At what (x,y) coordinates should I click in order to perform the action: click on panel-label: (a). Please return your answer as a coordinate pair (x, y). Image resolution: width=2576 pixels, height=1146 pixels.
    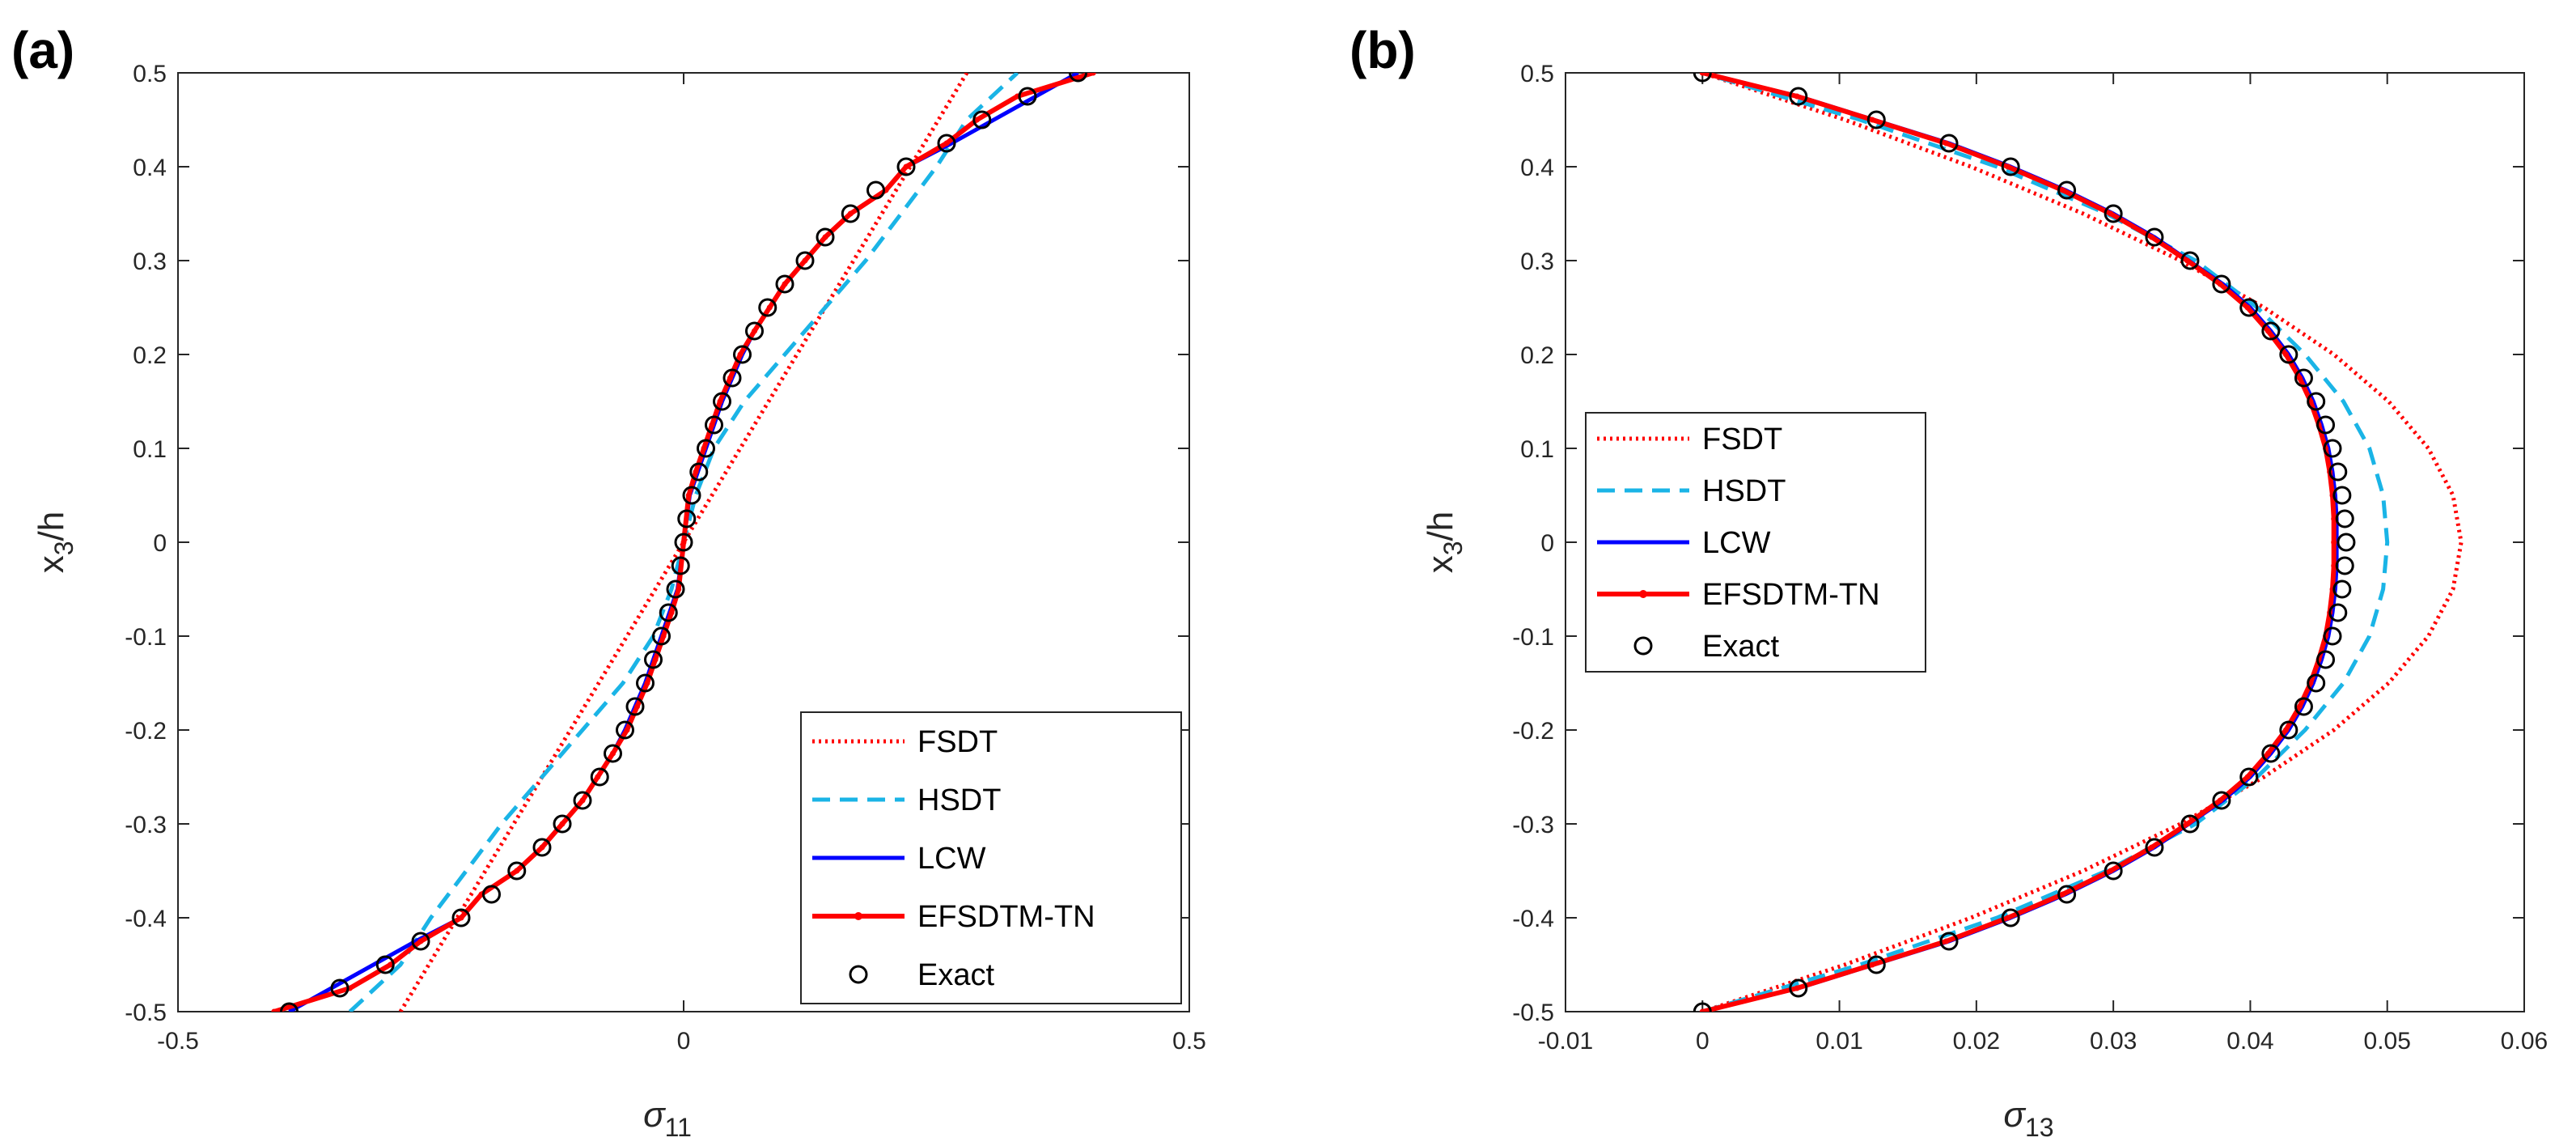
    Looking at the image, I should click on (42, 50).